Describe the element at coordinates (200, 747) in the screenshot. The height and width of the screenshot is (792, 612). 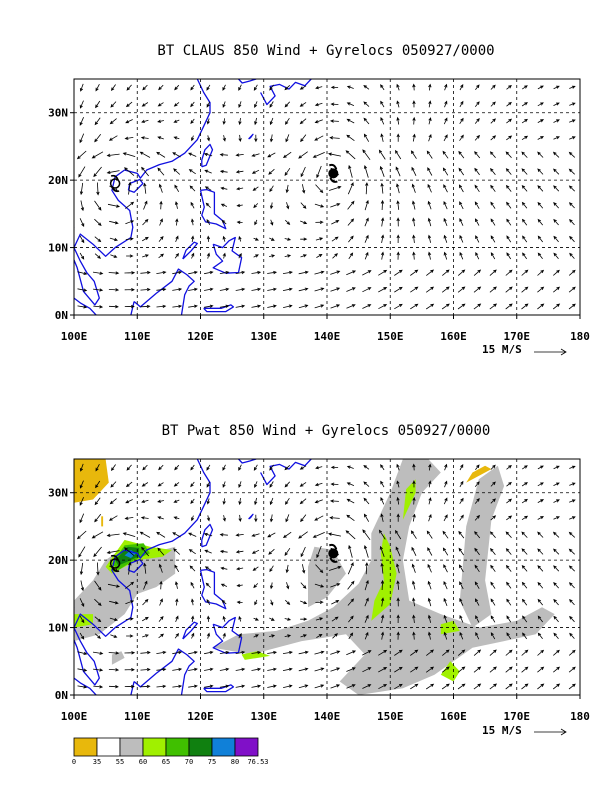
I see `colorbar-swatch` at that location.